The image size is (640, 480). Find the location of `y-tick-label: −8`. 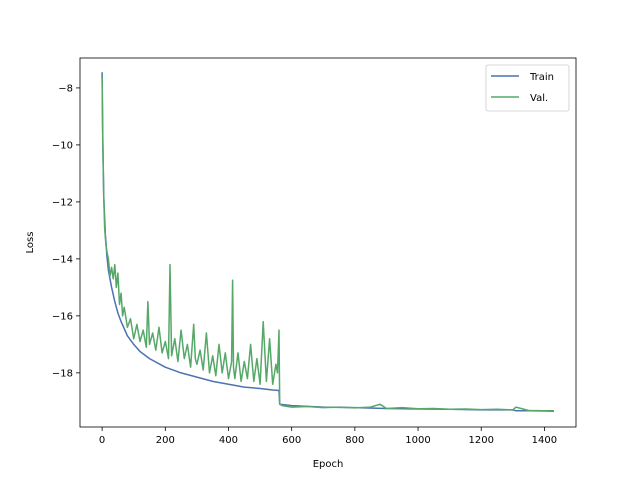

y-tick-label: −8 is located at coordinates (65, 88).